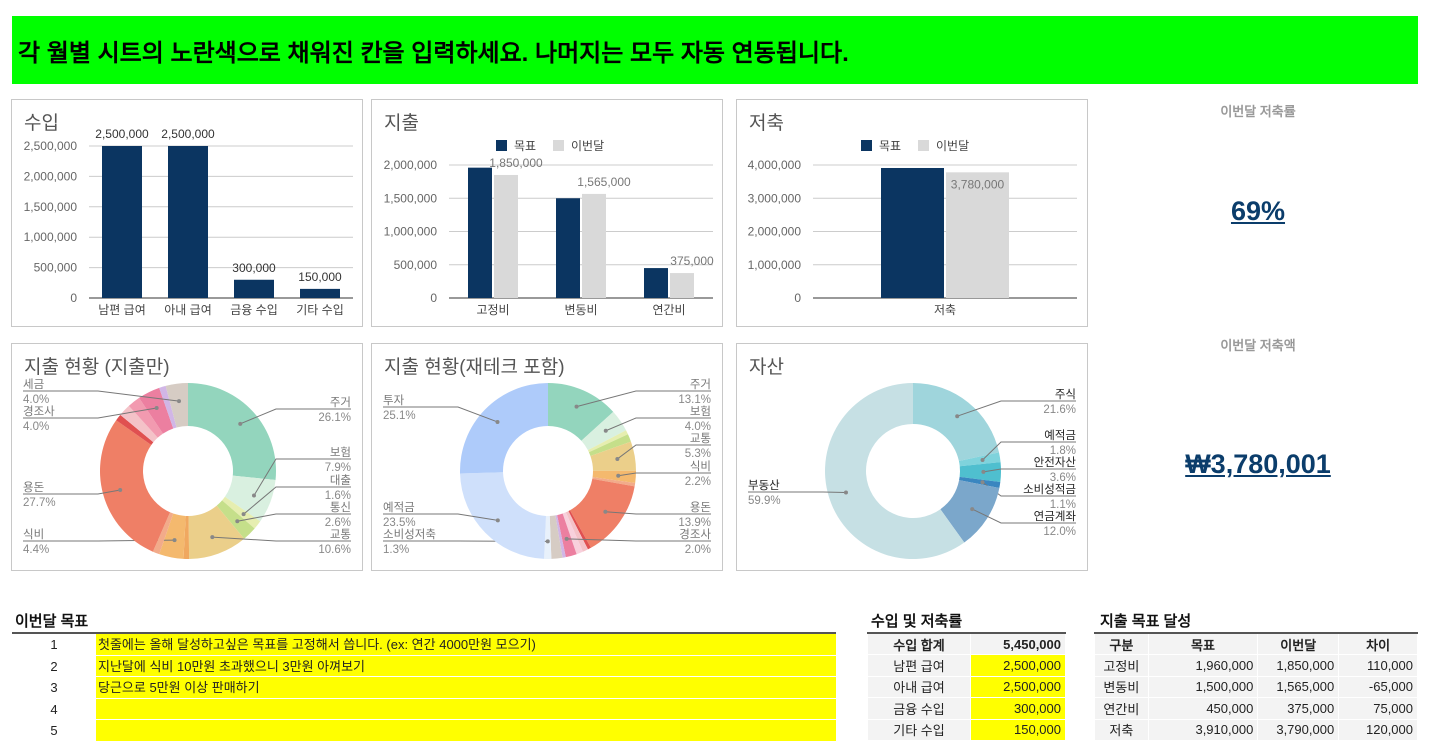 This screenshot has height=755, width=1430. Describe the element at coordinates (254, 268) in the screenshot. I see `data-label: 300,000` at that location.